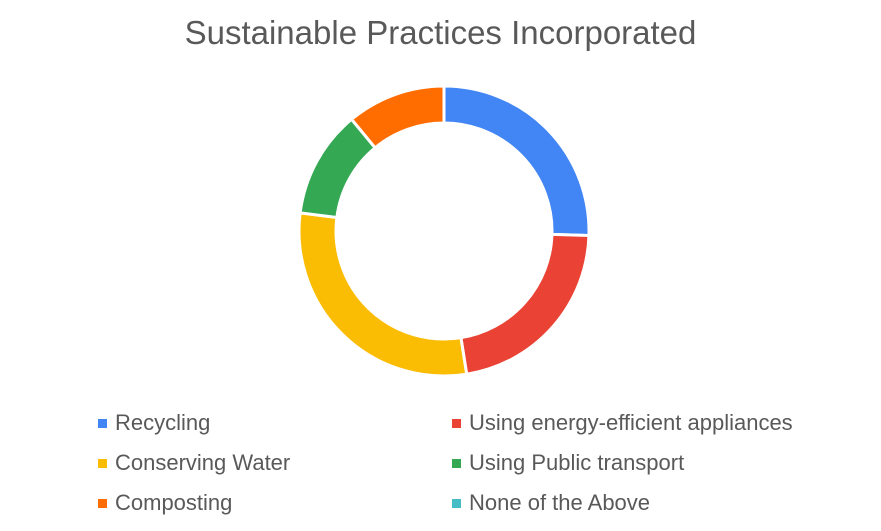  I want to click on legend-label: Using Public transport, so click(577, 462).